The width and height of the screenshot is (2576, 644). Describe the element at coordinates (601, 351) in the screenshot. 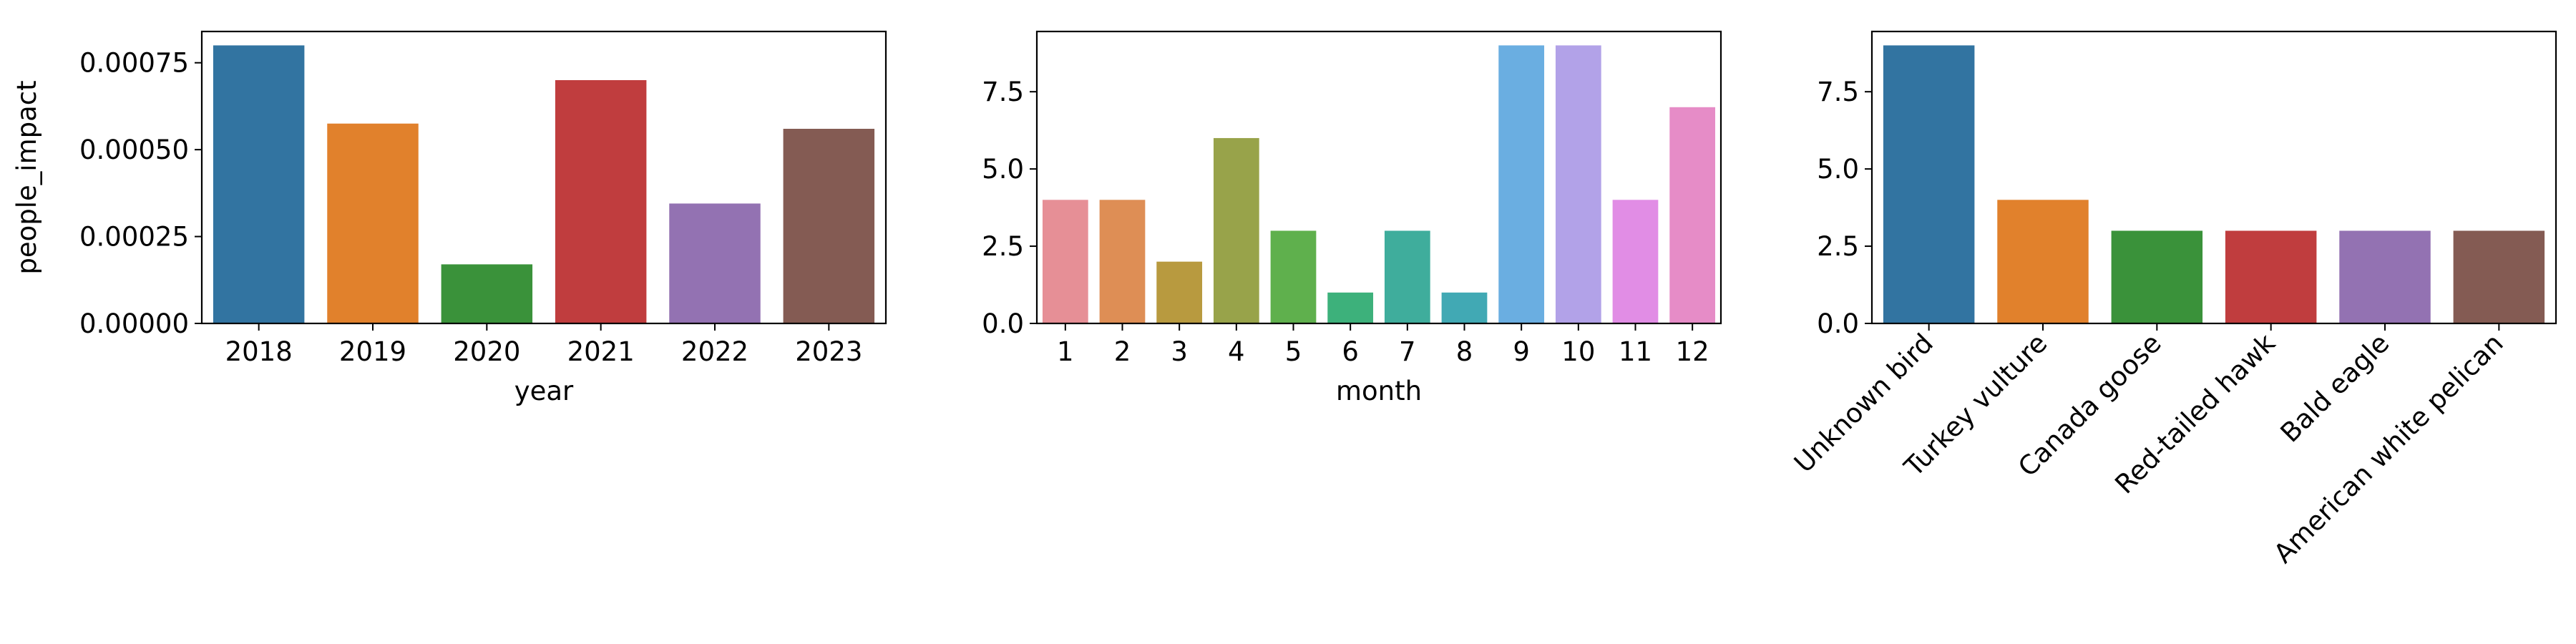

I see `year-xtick-label: 2021` at that location.